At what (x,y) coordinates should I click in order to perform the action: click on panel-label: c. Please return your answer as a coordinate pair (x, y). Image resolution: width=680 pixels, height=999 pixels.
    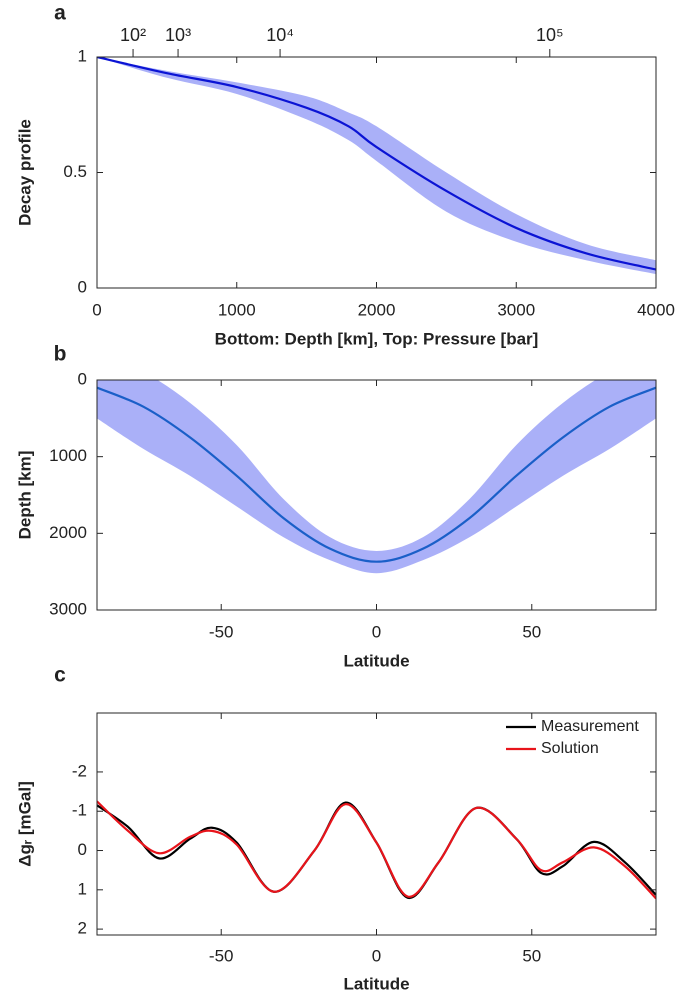
    Looking at the image, I should click on (60, 675).